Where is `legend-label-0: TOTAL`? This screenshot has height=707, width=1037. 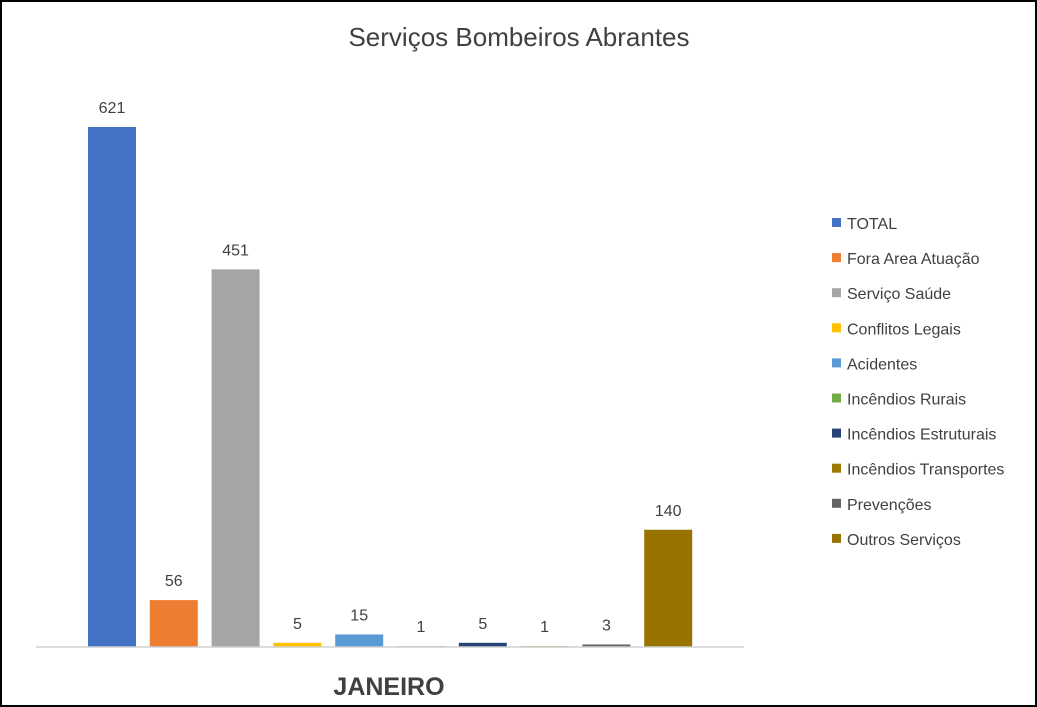
legend-label-0: TOTAL is located at coordinates (872, 224).